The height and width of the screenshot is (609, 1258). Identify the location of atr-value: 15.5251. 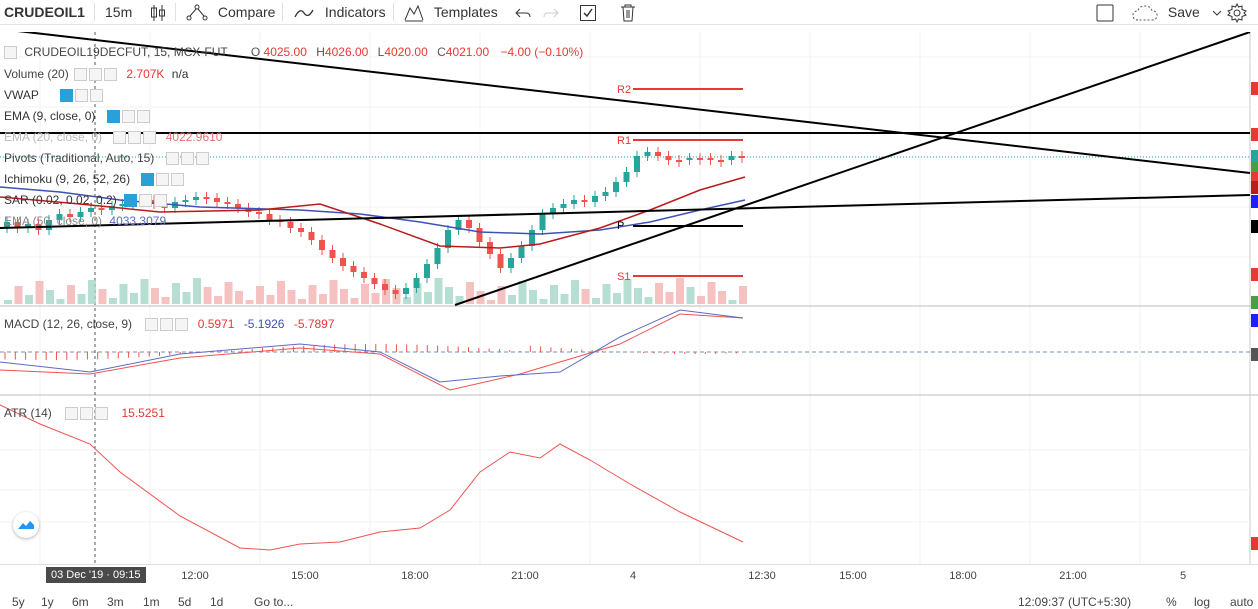
(143, 413).